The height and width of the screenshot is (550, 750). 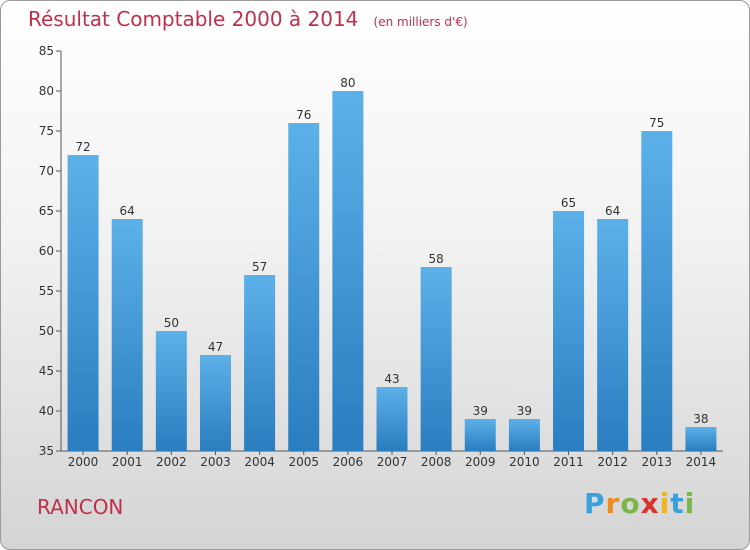 What do you see at coordinates (46, 91) in the screenshot?
I see `y-tick-label: 80` at bounding box center [46, 91].